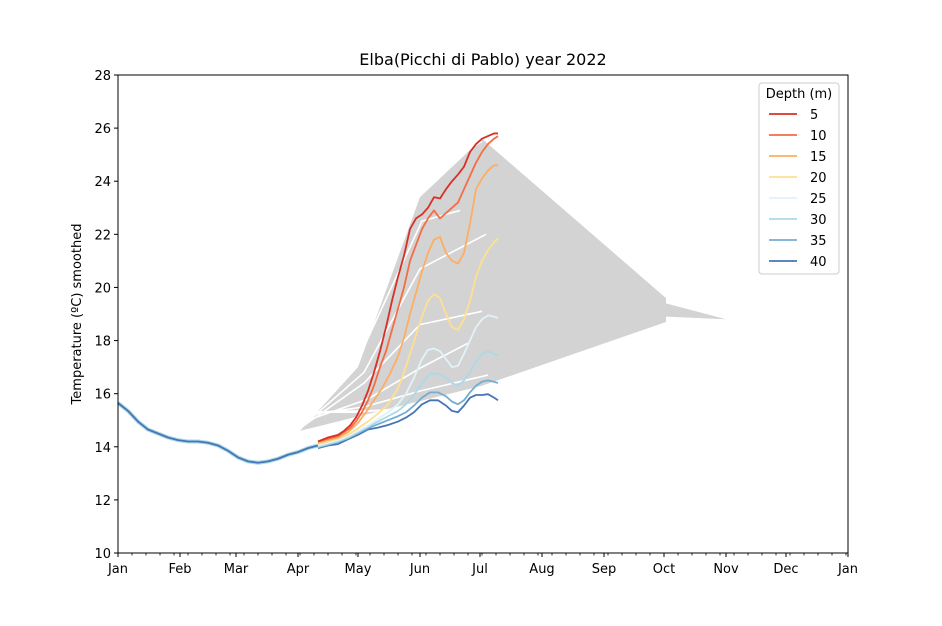  I want to click on legend-label-35m: 35, so click(818, 241).